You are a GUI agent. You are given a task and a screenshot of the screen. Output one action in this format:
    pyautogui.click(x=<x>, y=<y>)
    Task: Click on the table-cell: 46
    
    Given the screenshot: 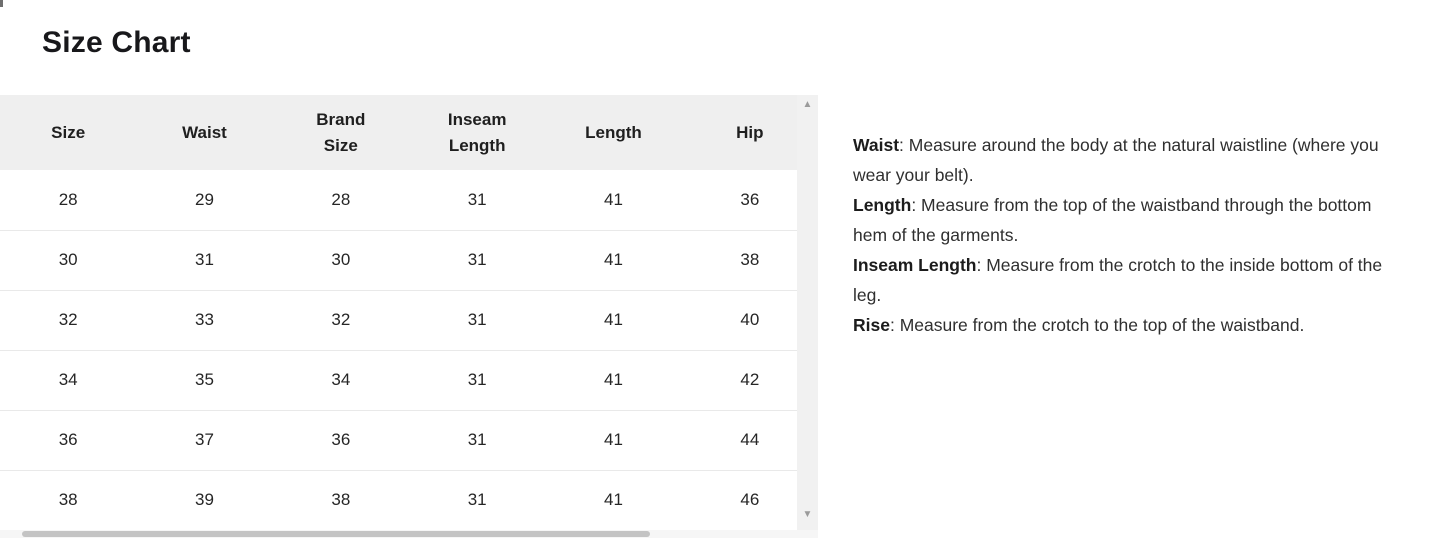 What is the action you would take?
    pyautogui.click(x=750, y=499)
    